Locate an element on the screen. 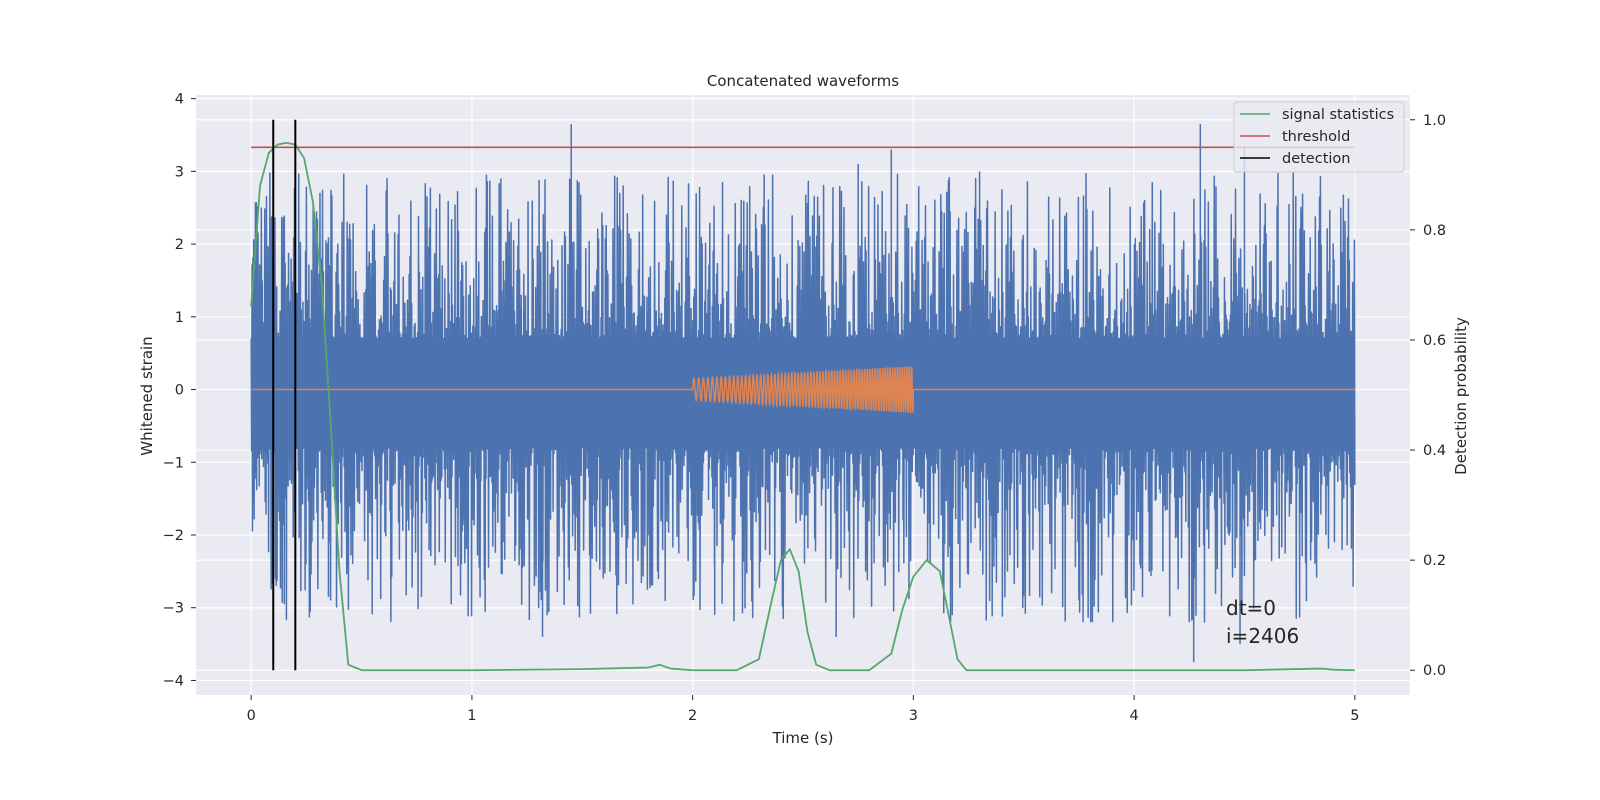 Image resolution: width=1600 pixels, height=800 pixels. x-axis-label: Time (s) is located at coordinates (803, 738).